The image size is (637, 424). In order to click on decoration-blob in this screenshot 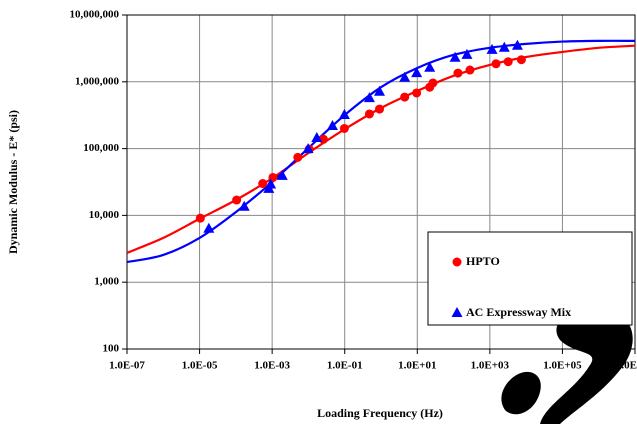, I will do `click(567, 365)`.